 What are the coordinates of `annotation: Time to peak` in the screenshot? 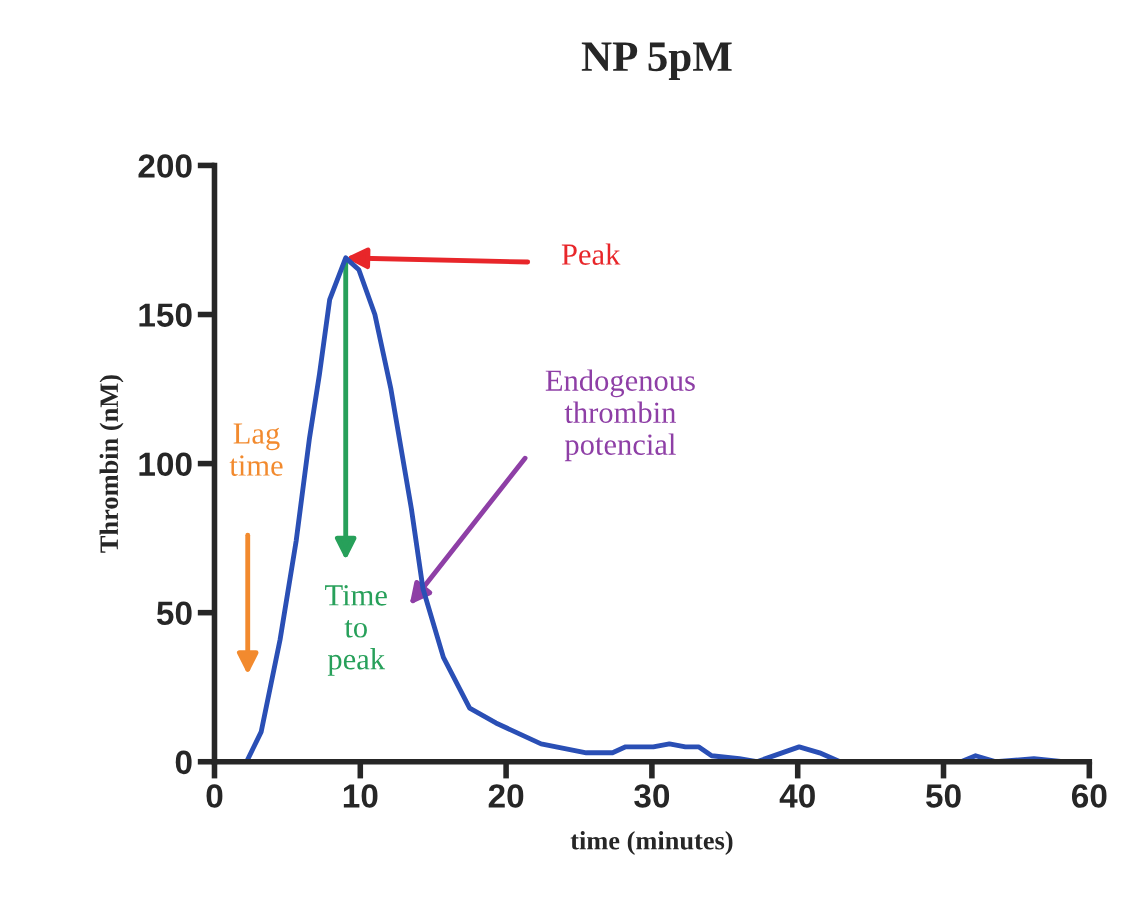 It's located at (356, 630).